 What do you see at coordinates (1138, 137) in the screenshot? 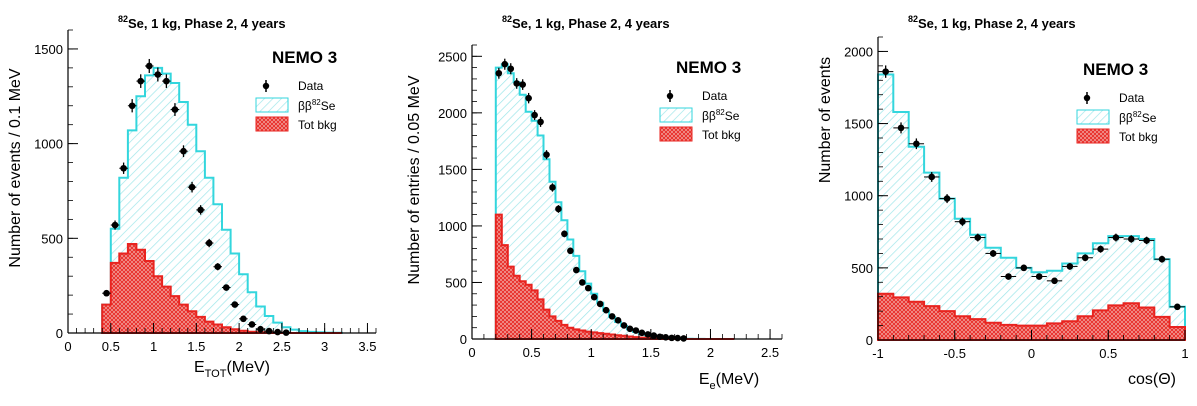
I see `legend-bkg-label: Tot bkg` at bounding box center [1138, 137].